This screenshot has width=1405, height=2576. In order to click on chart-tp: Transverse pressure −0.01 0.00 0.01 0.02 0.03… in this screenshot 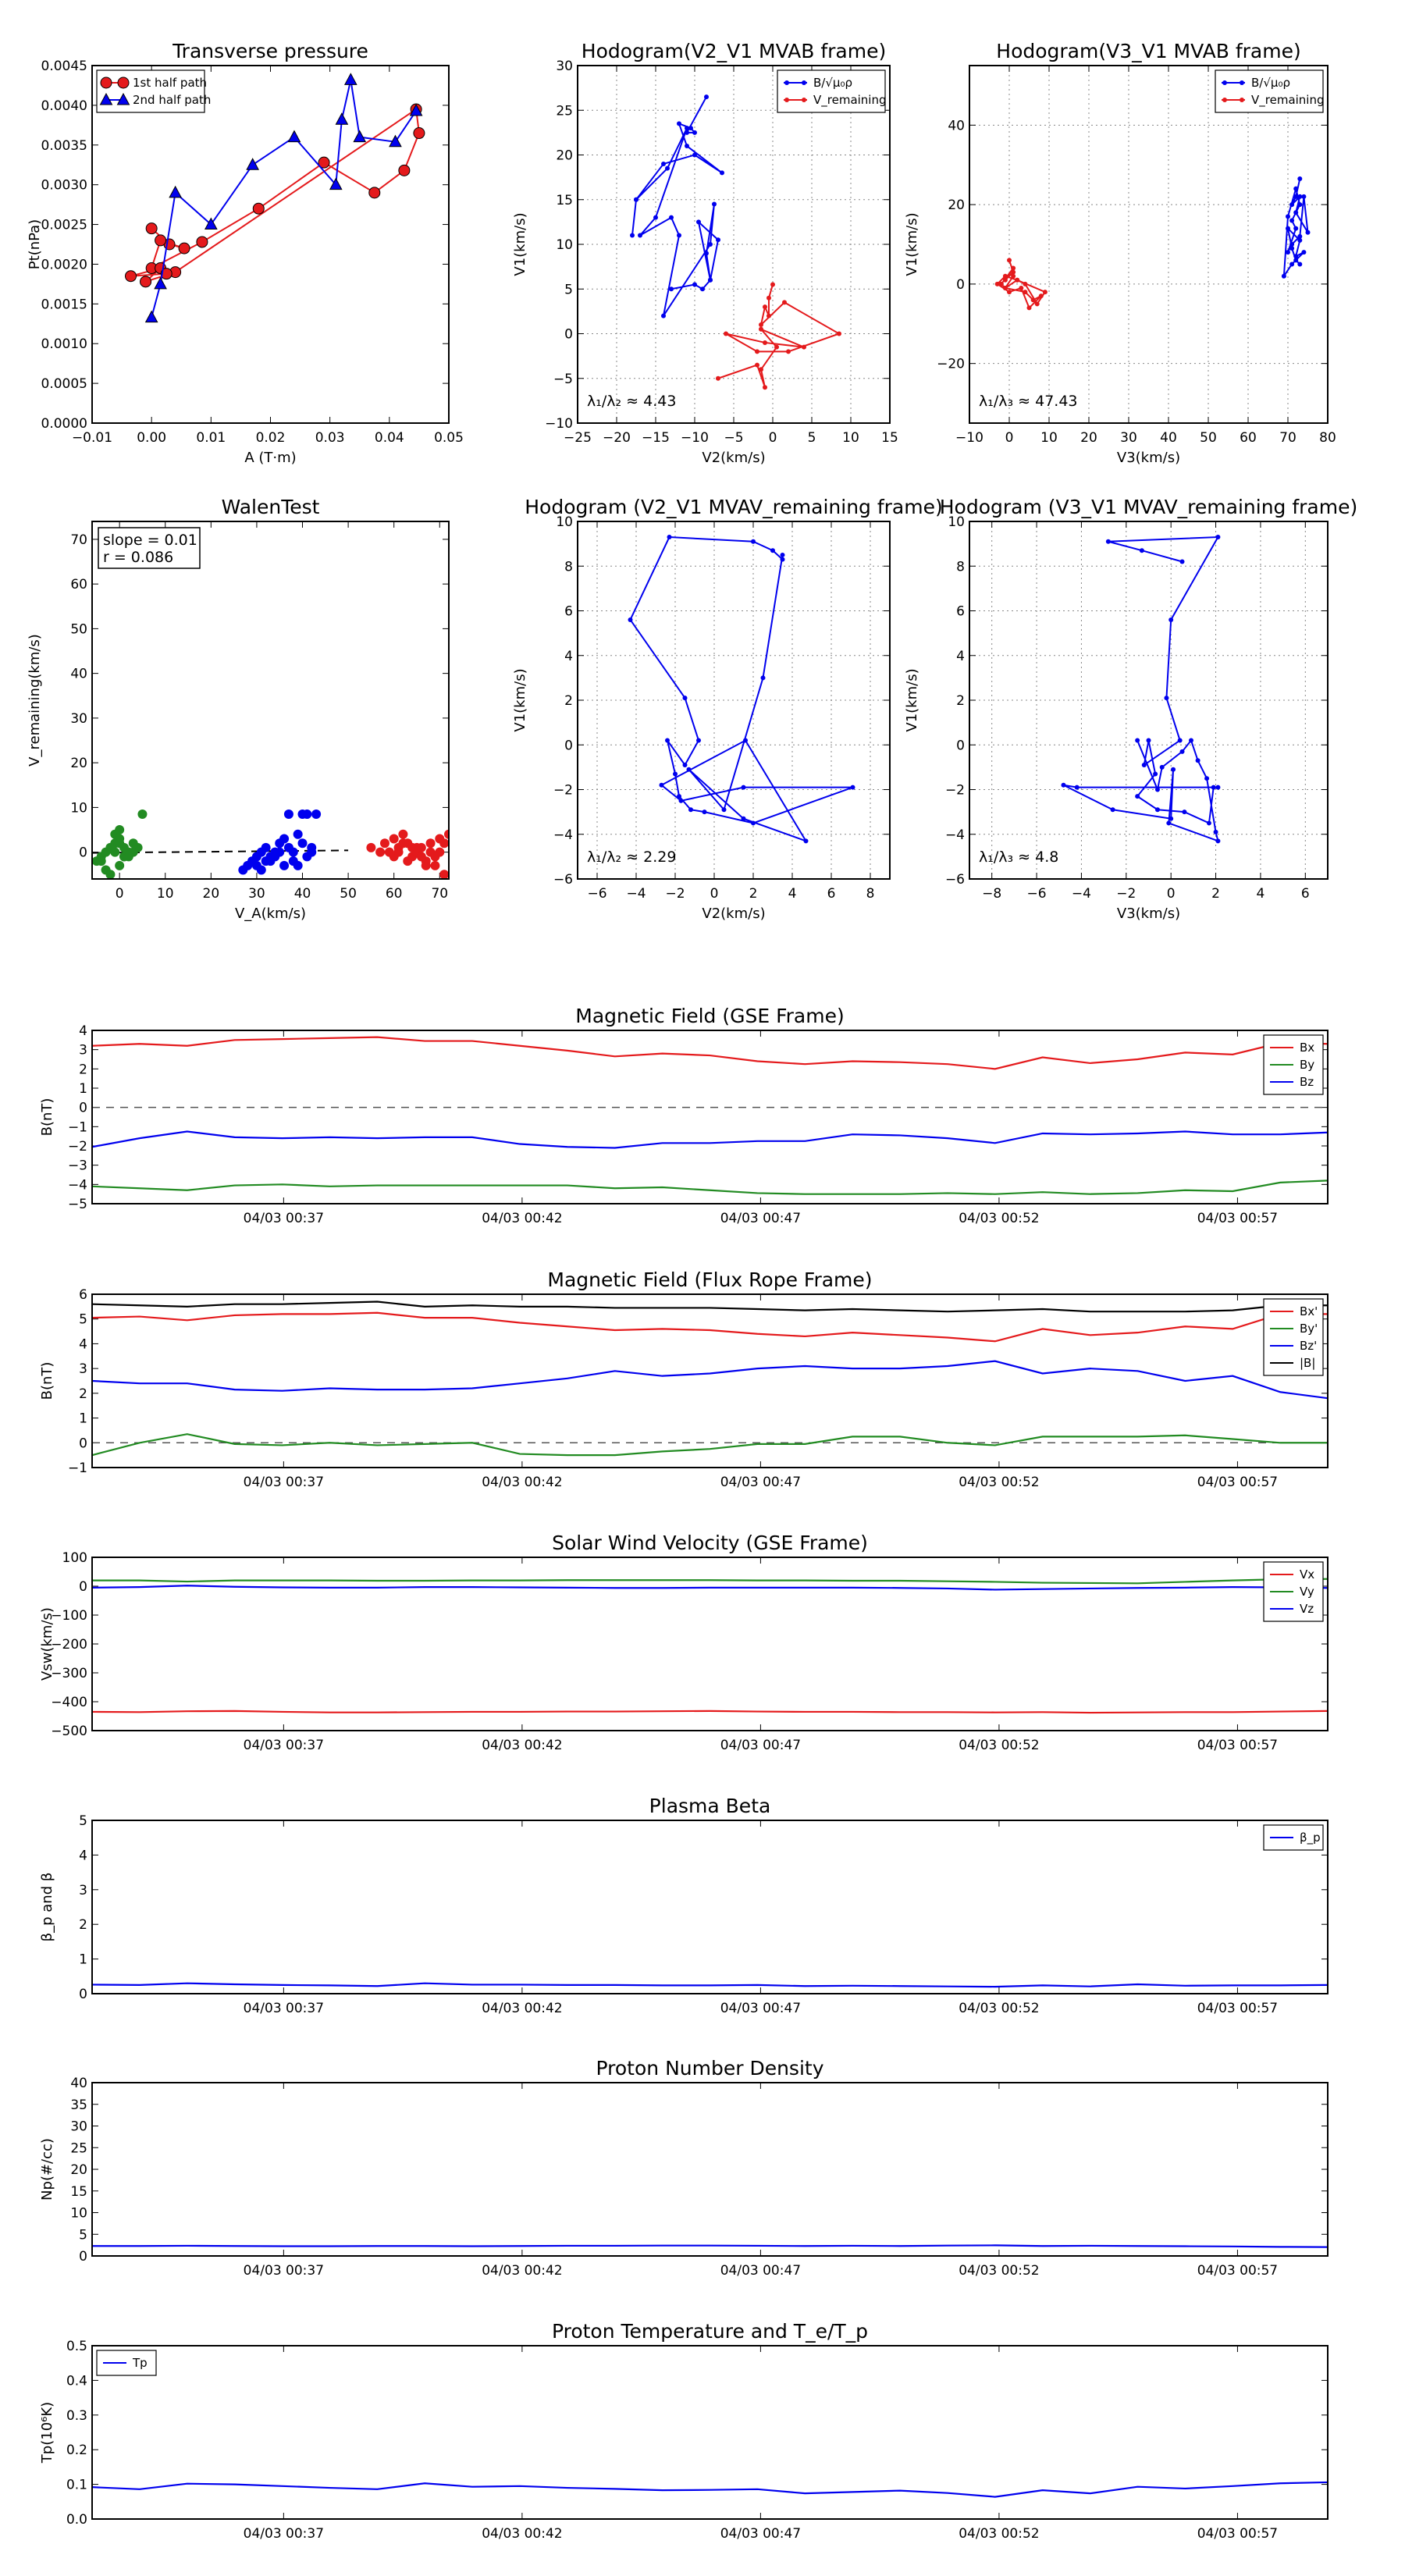, I will do `click(245, 253)`.